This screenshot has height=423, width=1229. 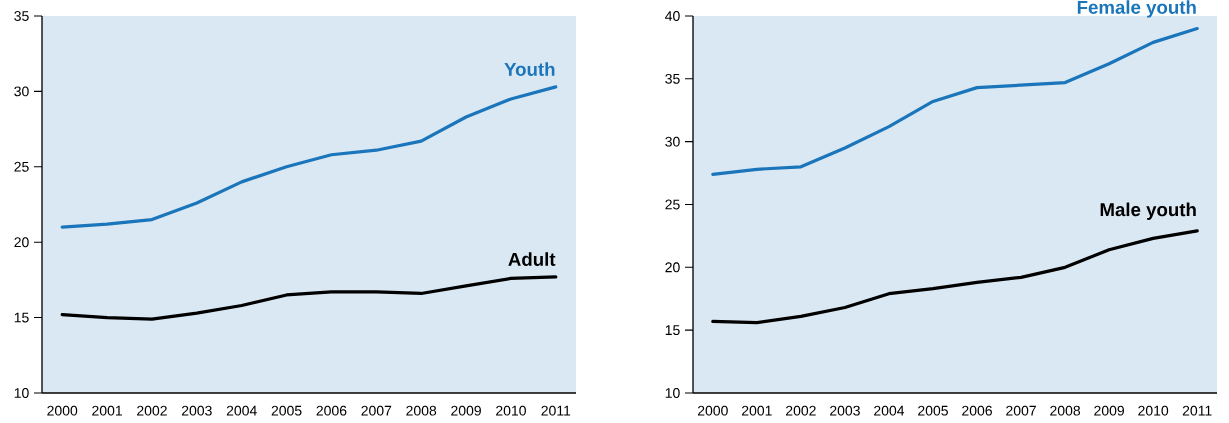 What do you see at coordinates (532, 259) in the screenshot?
I see `series-label: Adult` at bounding box center [532, 259].